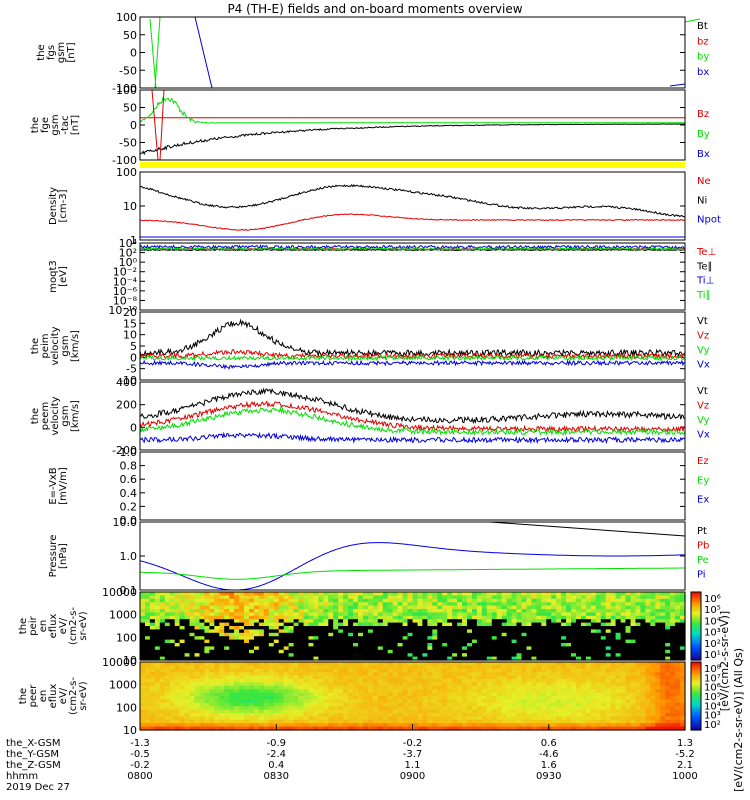 The width and height of the screenshot is (750, 800). I want to click on colorbar-cell, so click(696, 602).